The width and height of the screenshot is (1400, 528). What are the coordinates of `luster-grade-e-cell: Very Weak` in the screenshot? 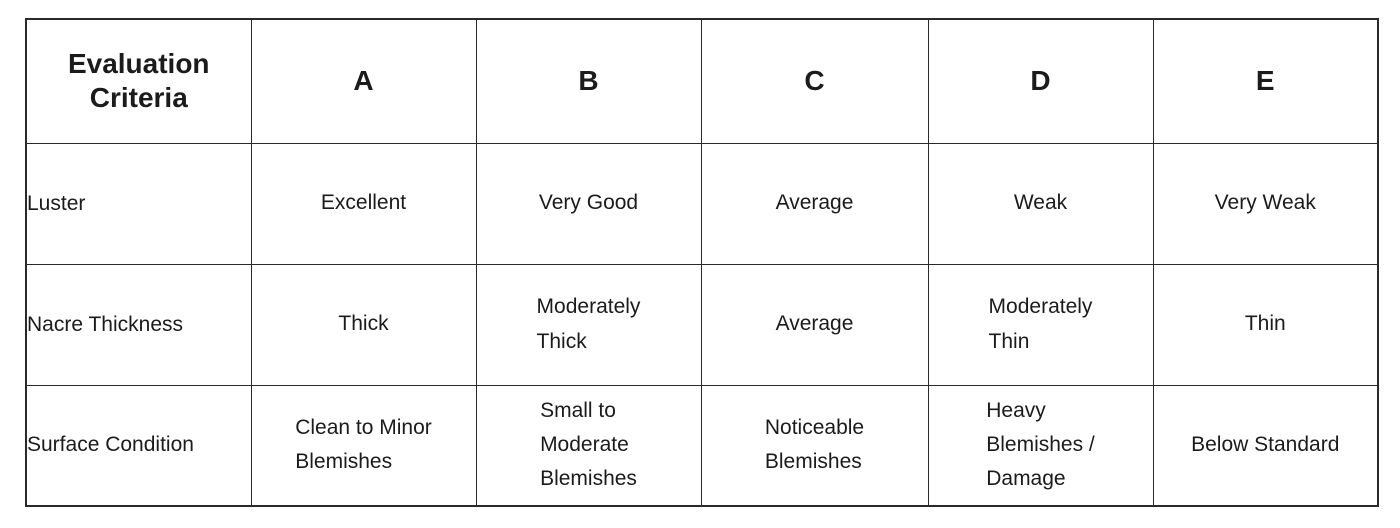 It's located at (1265, 203).